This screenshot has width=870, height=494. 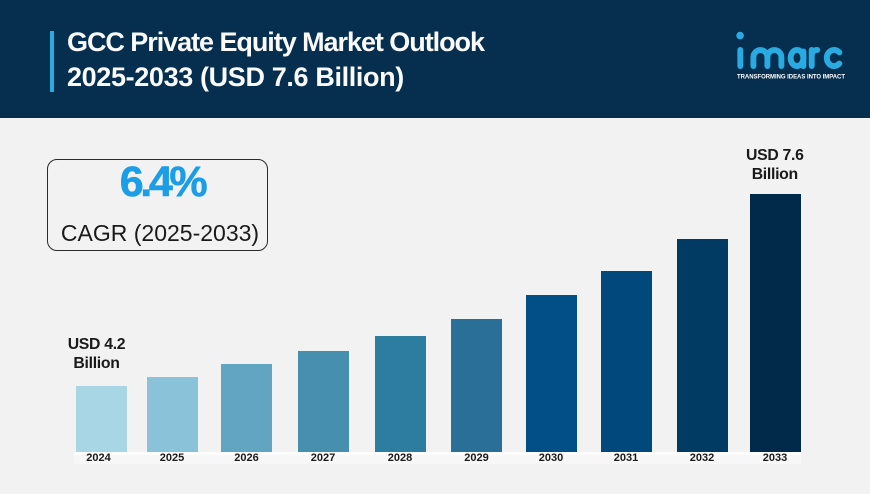 I want to click on svg-text: TRANSFORMING IDEAS INTO IMPACT, so click(x=791, y=78).